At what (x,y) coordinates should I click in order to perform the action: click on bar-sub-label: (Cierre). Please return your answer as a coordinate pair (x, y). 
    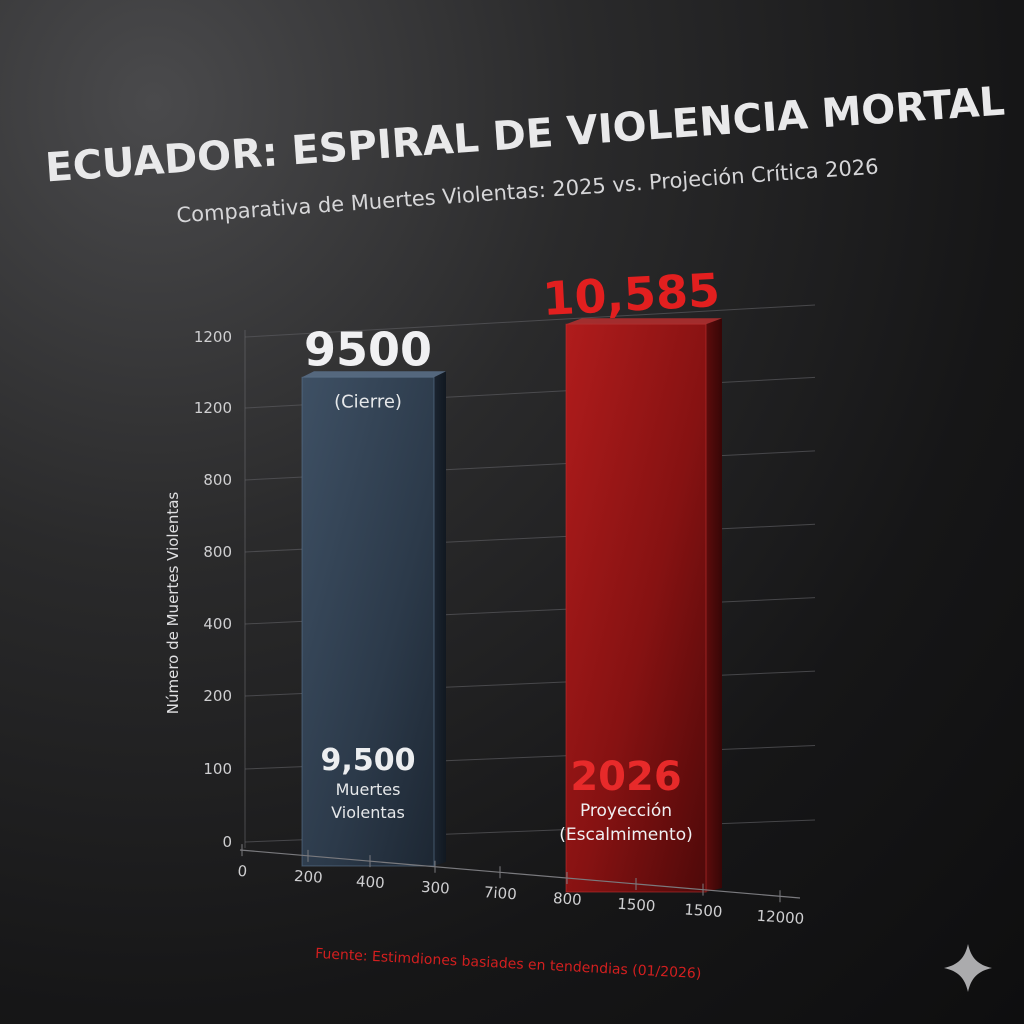
    Looking at the image, I should click on (368, 401).